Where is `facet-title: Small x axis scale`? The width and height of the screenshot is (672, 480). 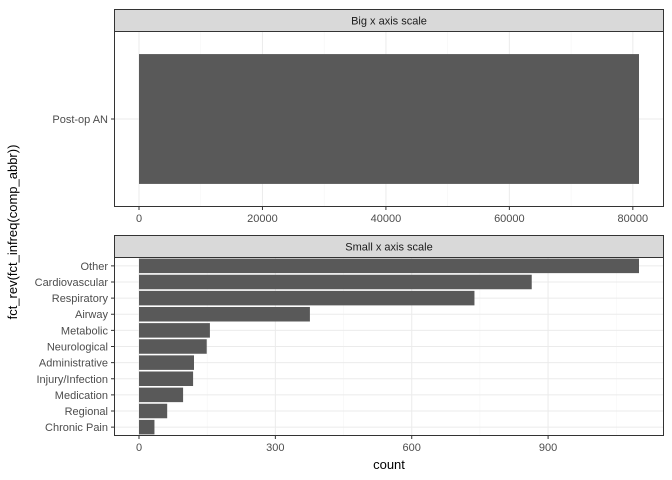 facet-title: Small x axis scale is located at coordinates (388, 248).